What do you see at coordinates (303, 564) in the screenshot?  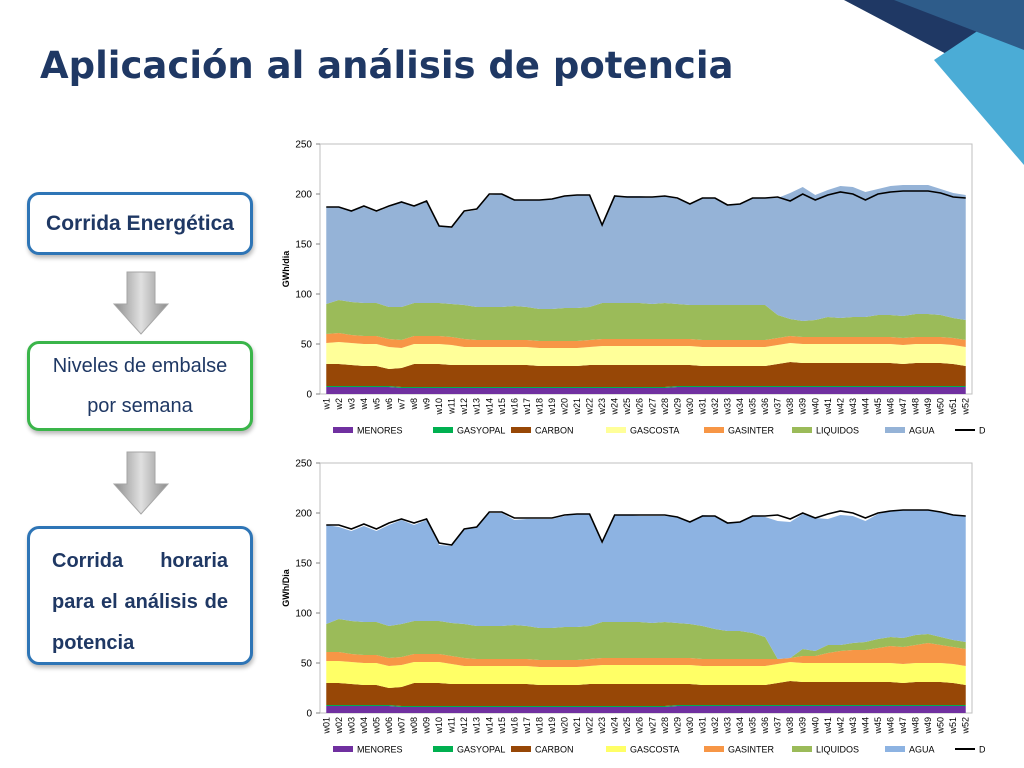 I see `y-tick-label: 150` at bounding box center [303, 564].